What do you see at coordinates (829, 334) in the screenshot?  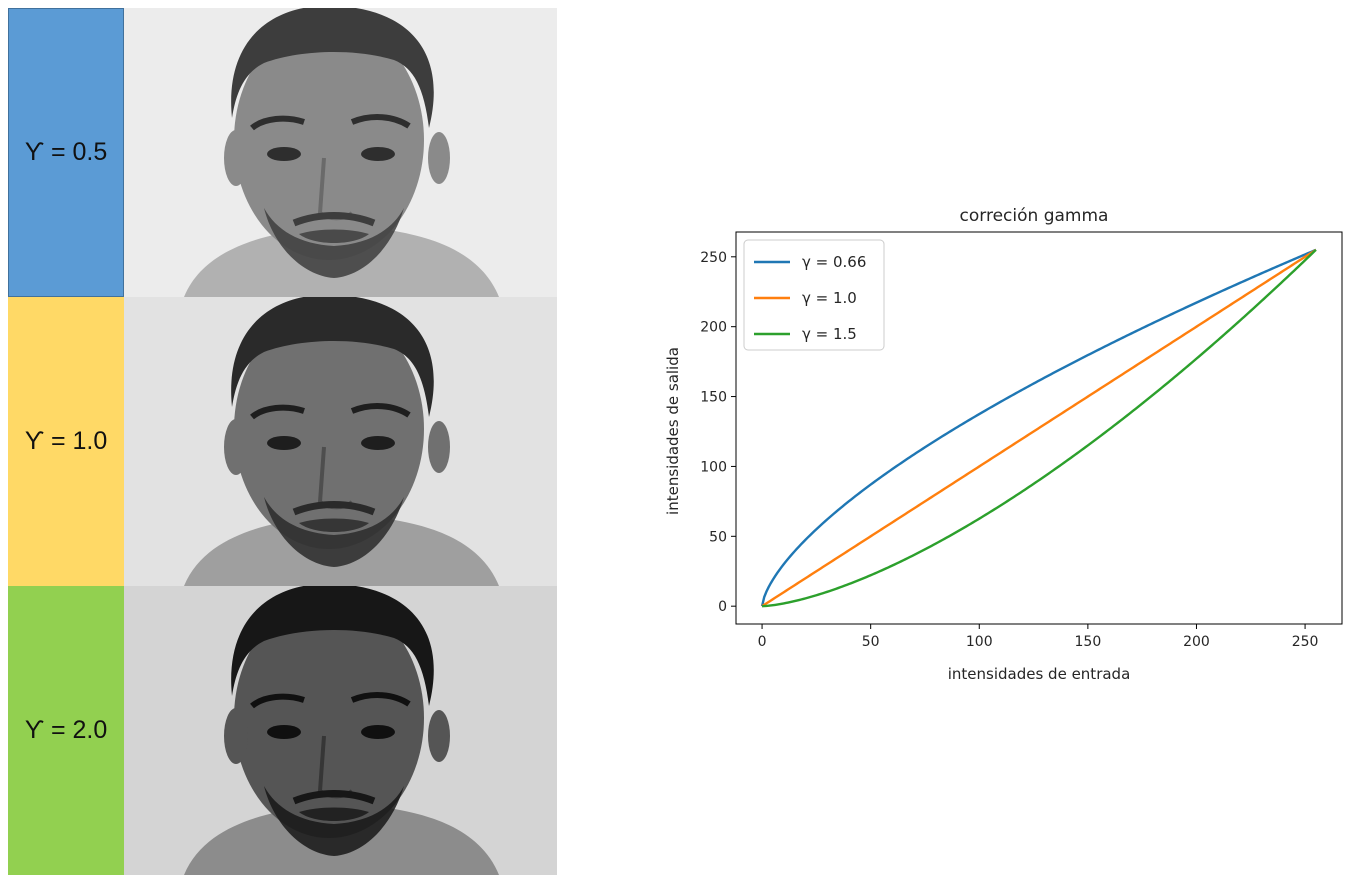 I see `legend-entry: γ = 1.5` at bounding box center [829, 334].